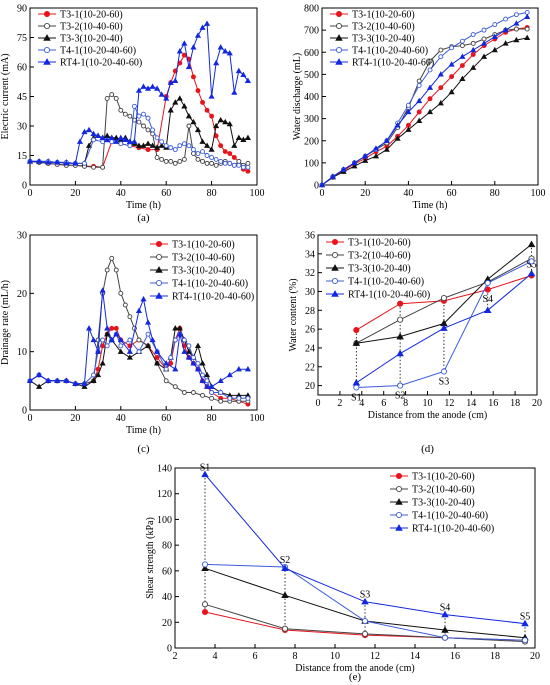 The width and height of the screenshot is (550, 685). Describe the element at coordinates (75, 193) in the screenshot. I see `x-tick-label: 20` at that location.